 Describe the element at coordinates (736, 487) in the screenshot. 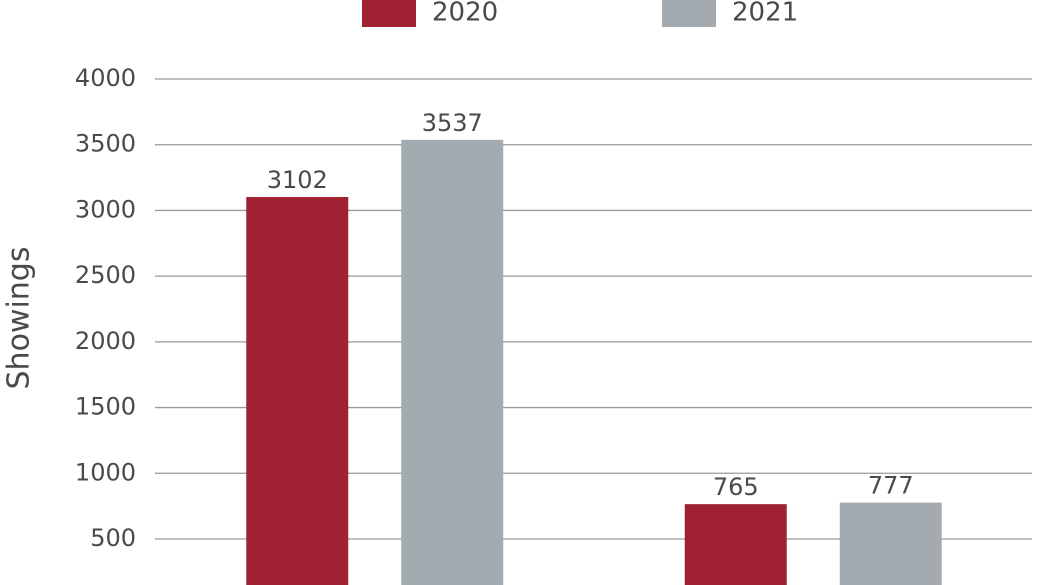

I see `value-label: 765` at that location.